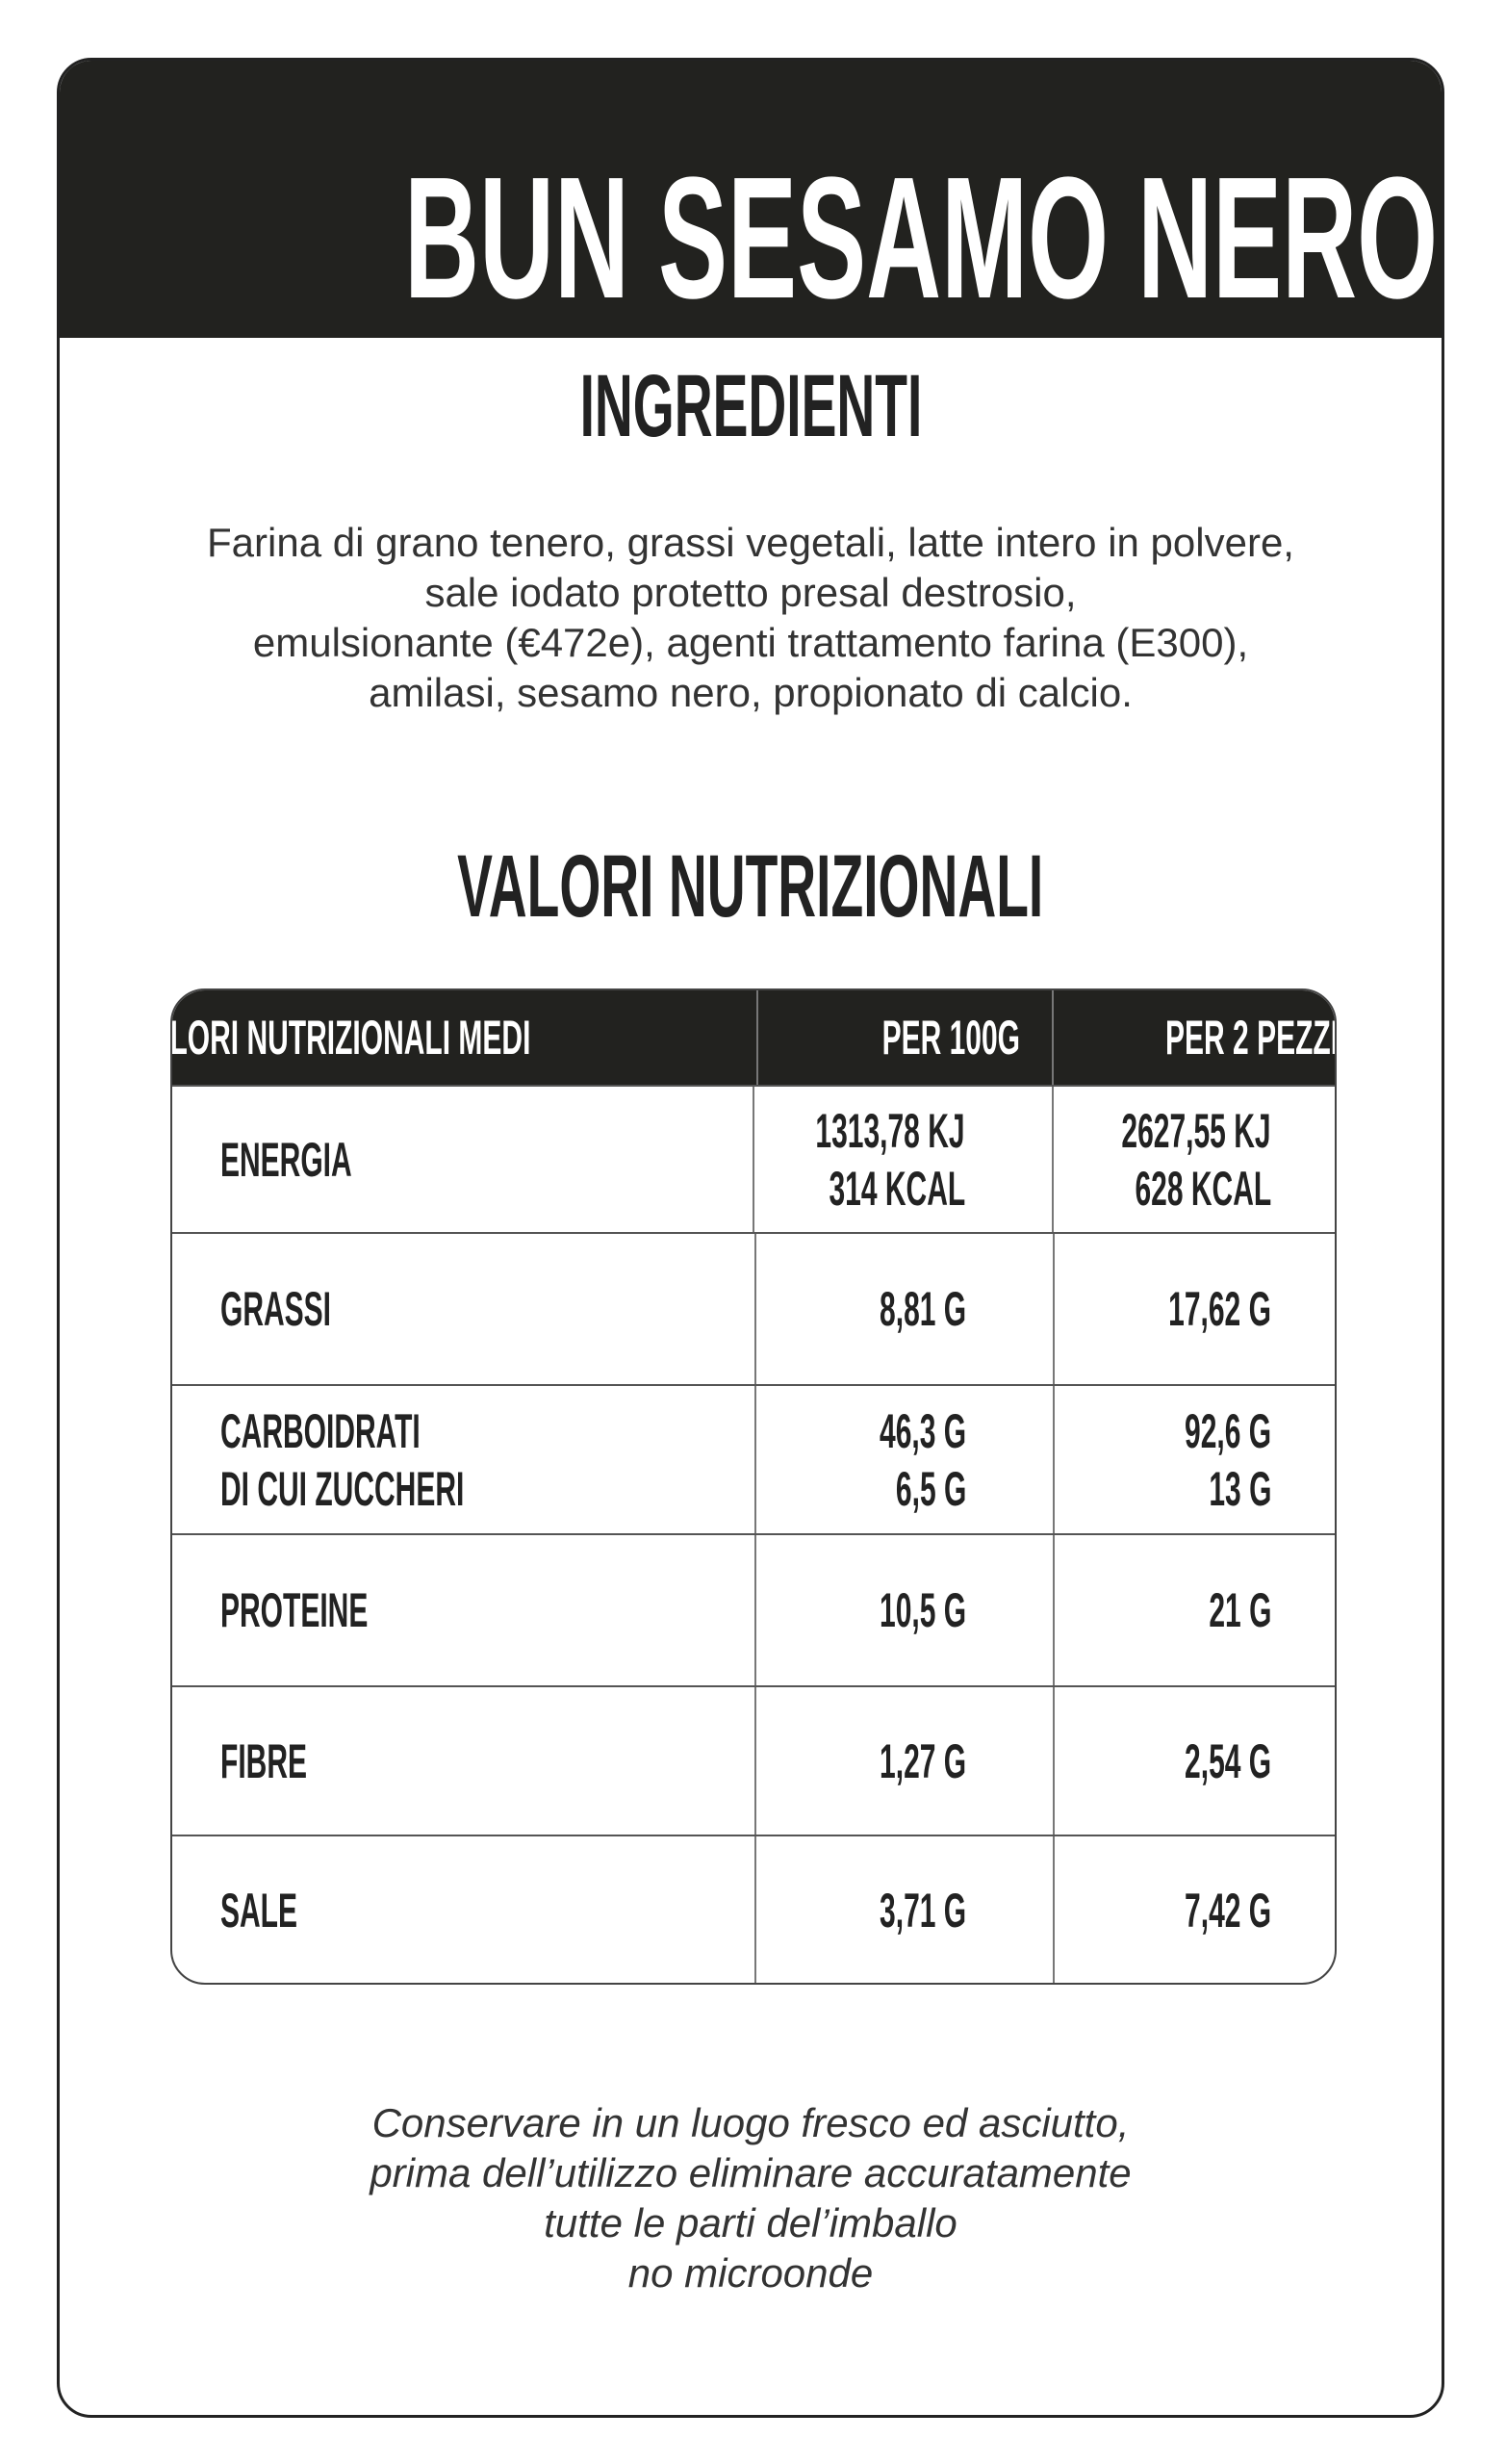 The width and height of the screenshot is (1506, 2464). Describe the element at coordinates (897, 1188) in the screenshot. I see `cell-text: 314 KCAL` at that location.